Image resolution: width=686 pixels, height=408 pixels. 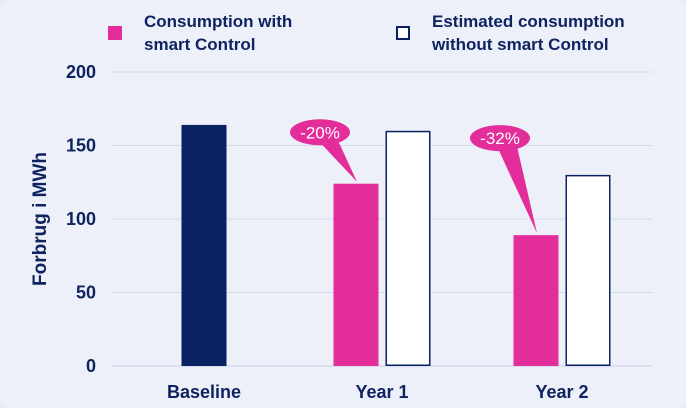 What do you see at coordinates (218, 33) in the screenshot?
I see `legend-label-consumption: Consumption with smart Control` at bounding box center [218, 33].